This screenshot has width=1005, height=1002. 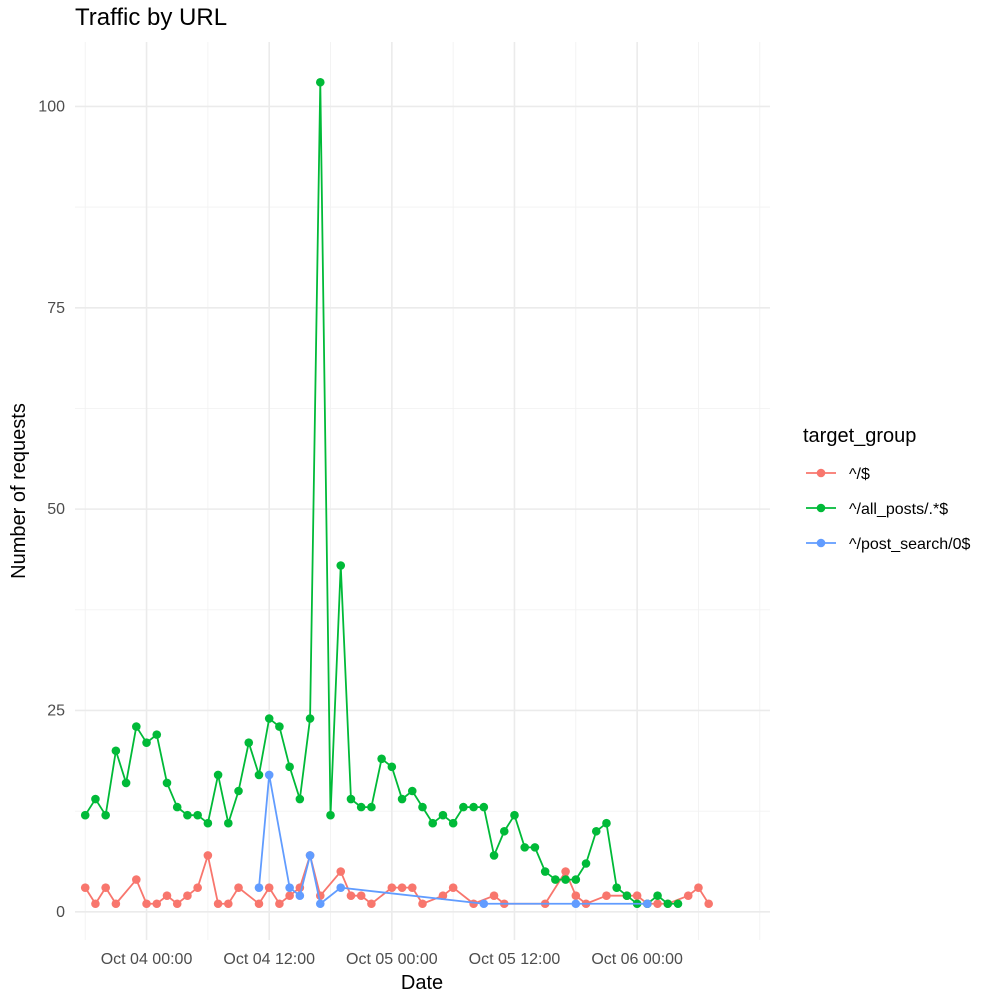 I want to click on x-tick-label: Oct 04 12:00, so click(x=269, y=959).